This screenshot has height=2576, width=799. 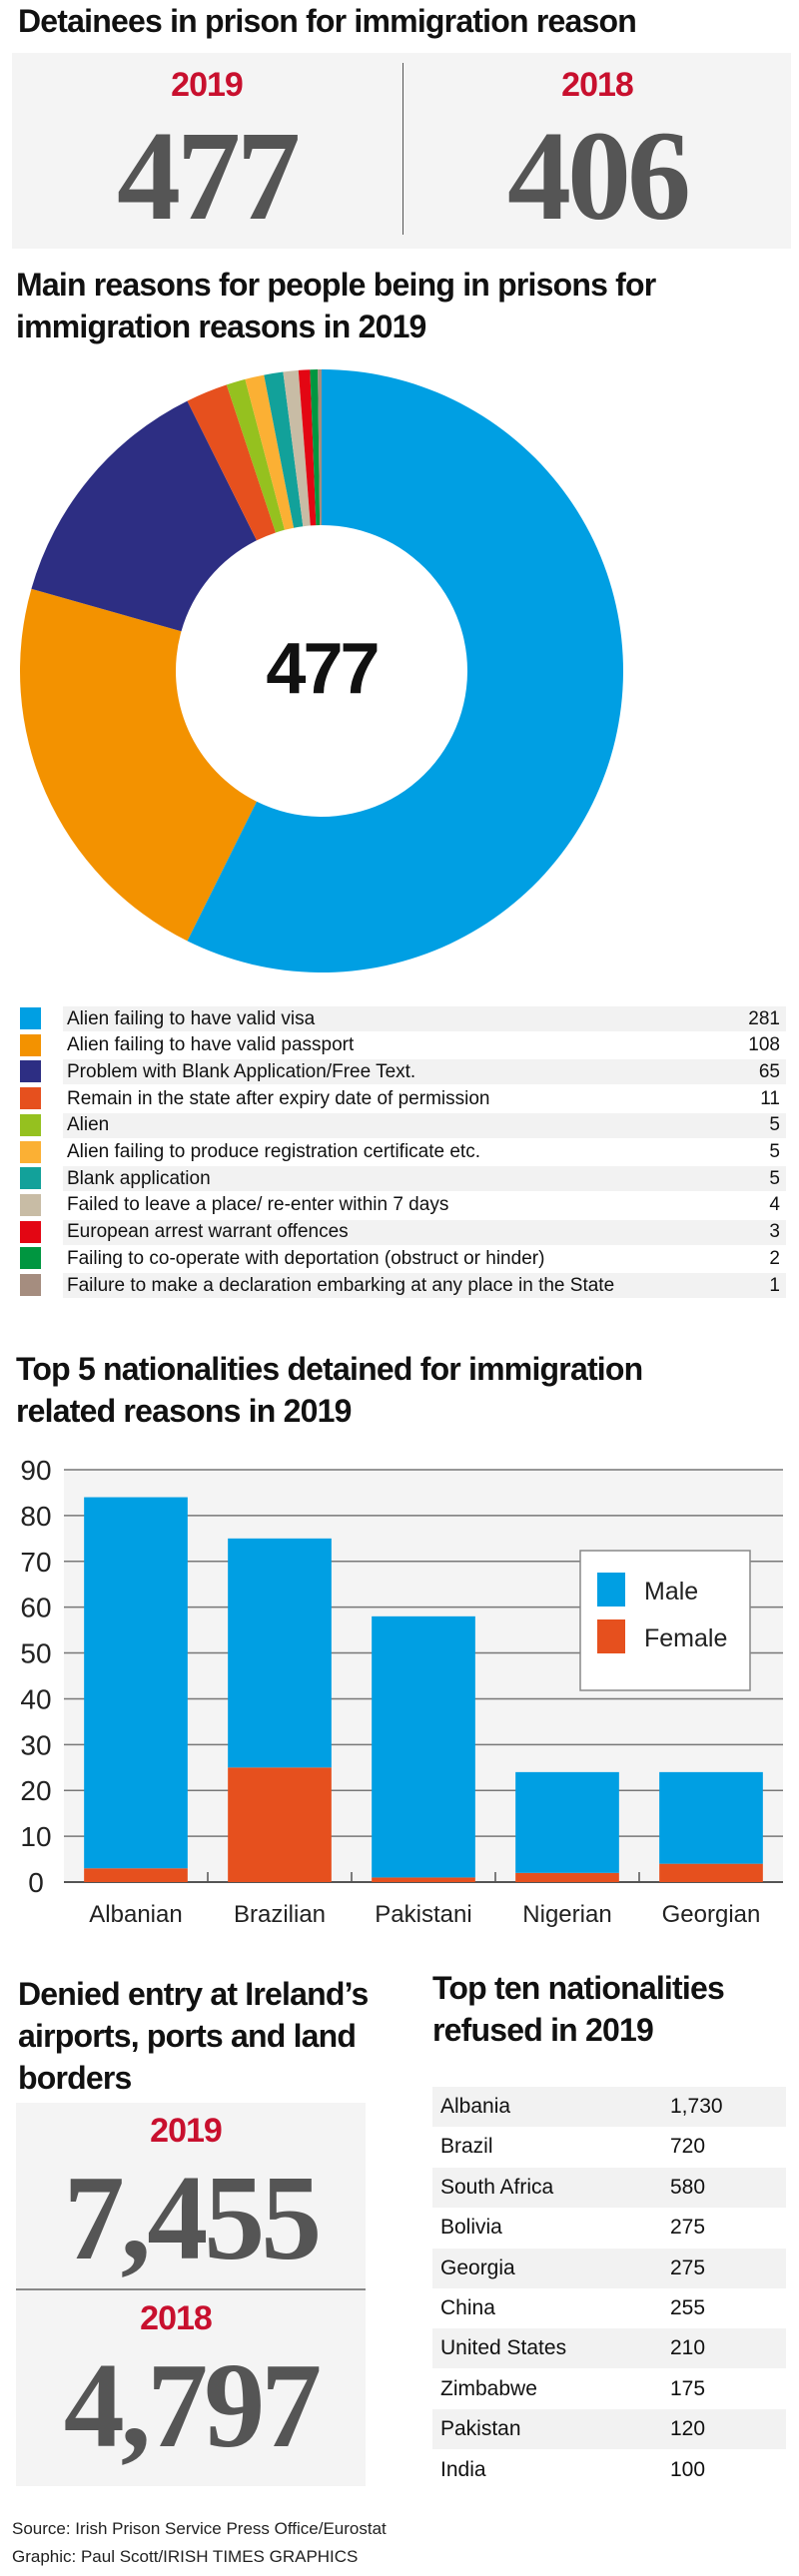 I want to click on country-name: Bolivia, so click(x=471, y=2228).